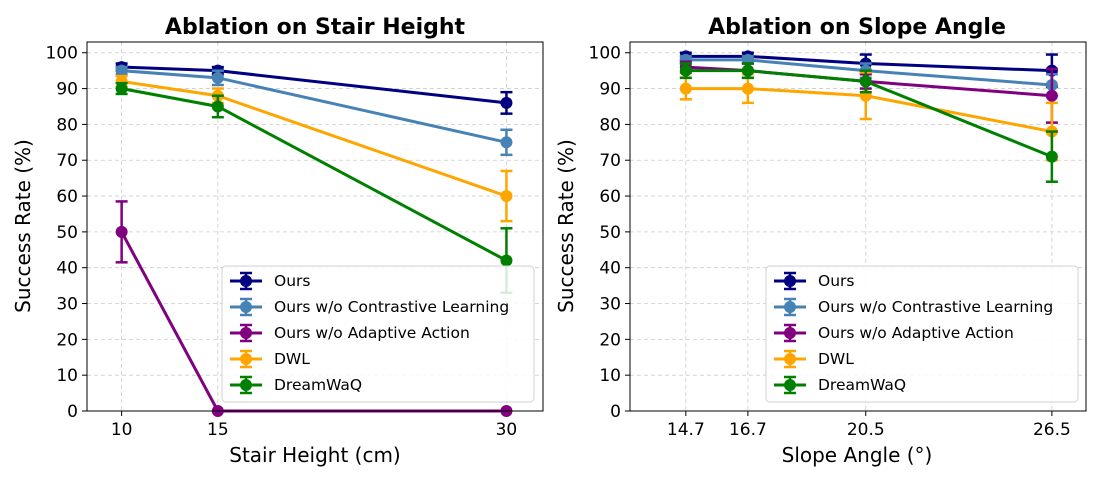  Describe the element at coordinates (315, 27) in the screenshot. I see `chart-title: Ablation on Stair Height` at that location.